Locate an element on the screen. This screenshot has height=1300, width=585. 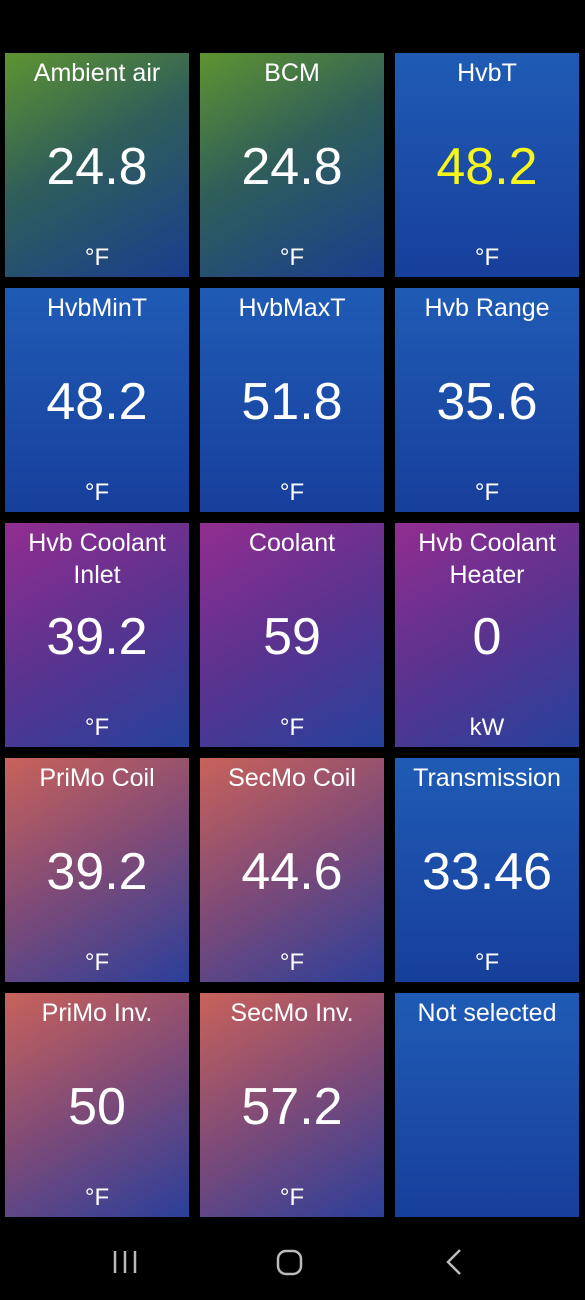
navigation-bar is located at coordinates (287, 1262).